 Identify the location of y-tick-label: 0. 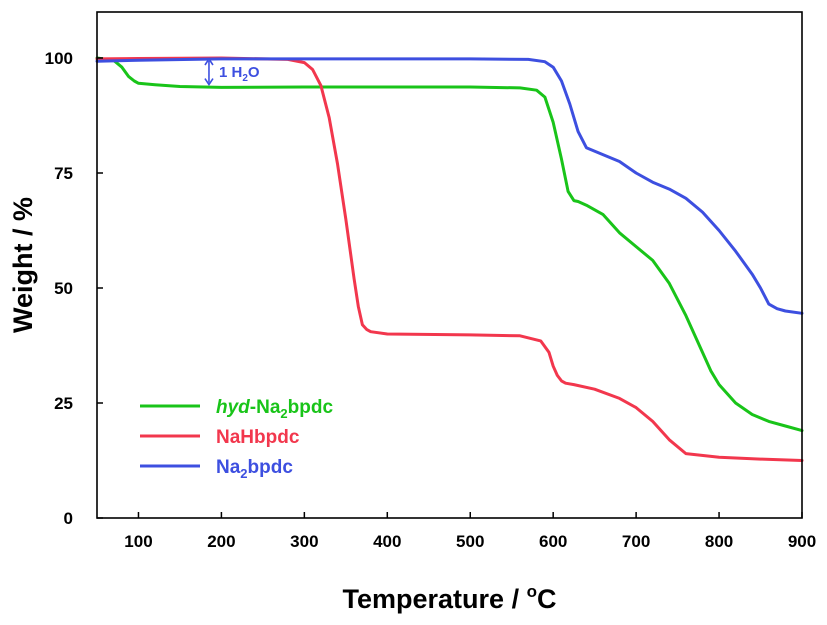
(68, 518).